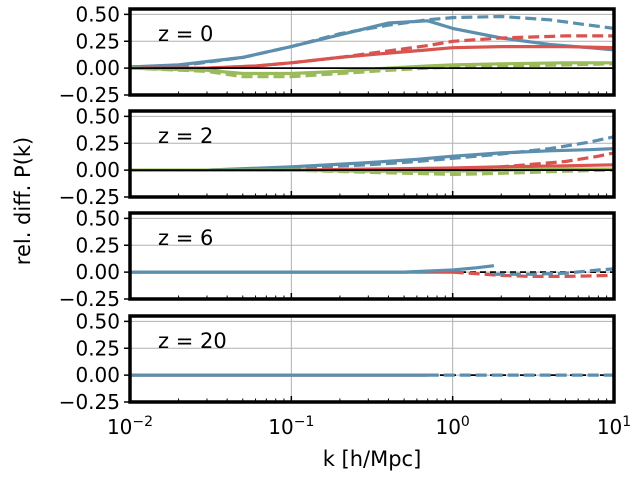 The height and width of the screenshot is (480, 640). I want to click on panel-label: z = 20, so click(192, 341).